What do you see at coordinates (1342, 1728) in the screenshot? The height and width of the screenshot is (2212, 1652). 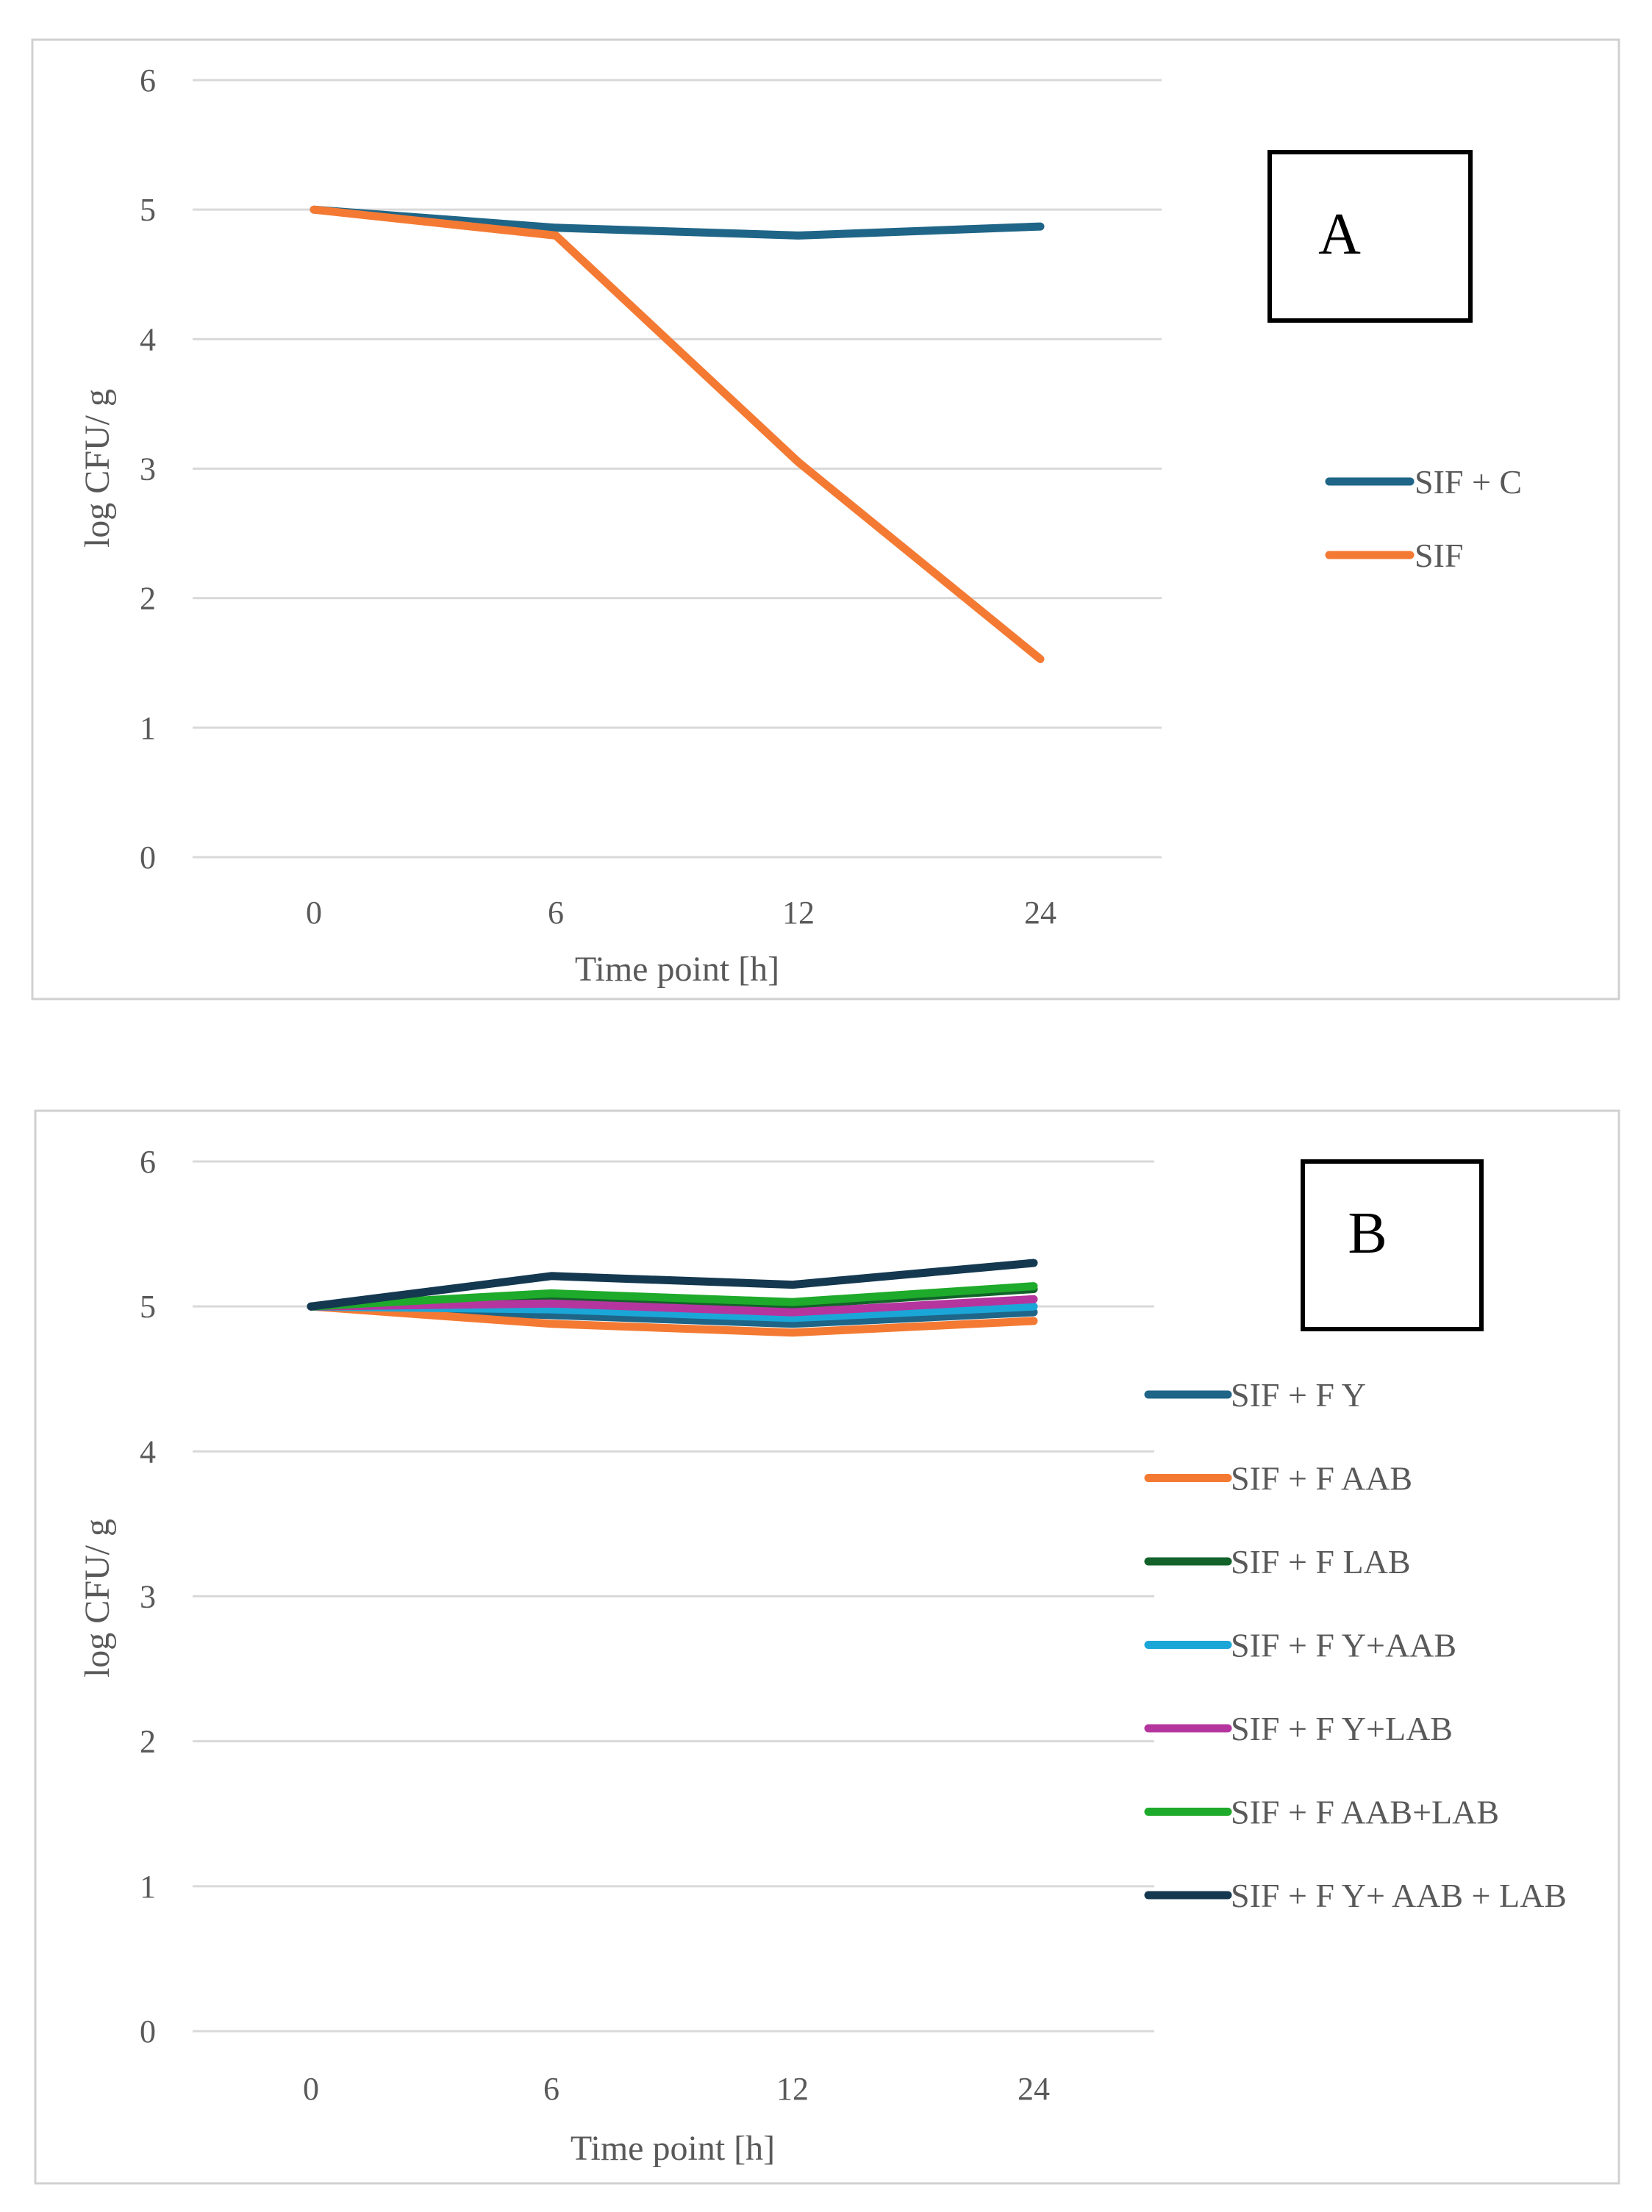 I see `legend-label: SIF + F Y+LAB` at bounding box center [1342, 1728].